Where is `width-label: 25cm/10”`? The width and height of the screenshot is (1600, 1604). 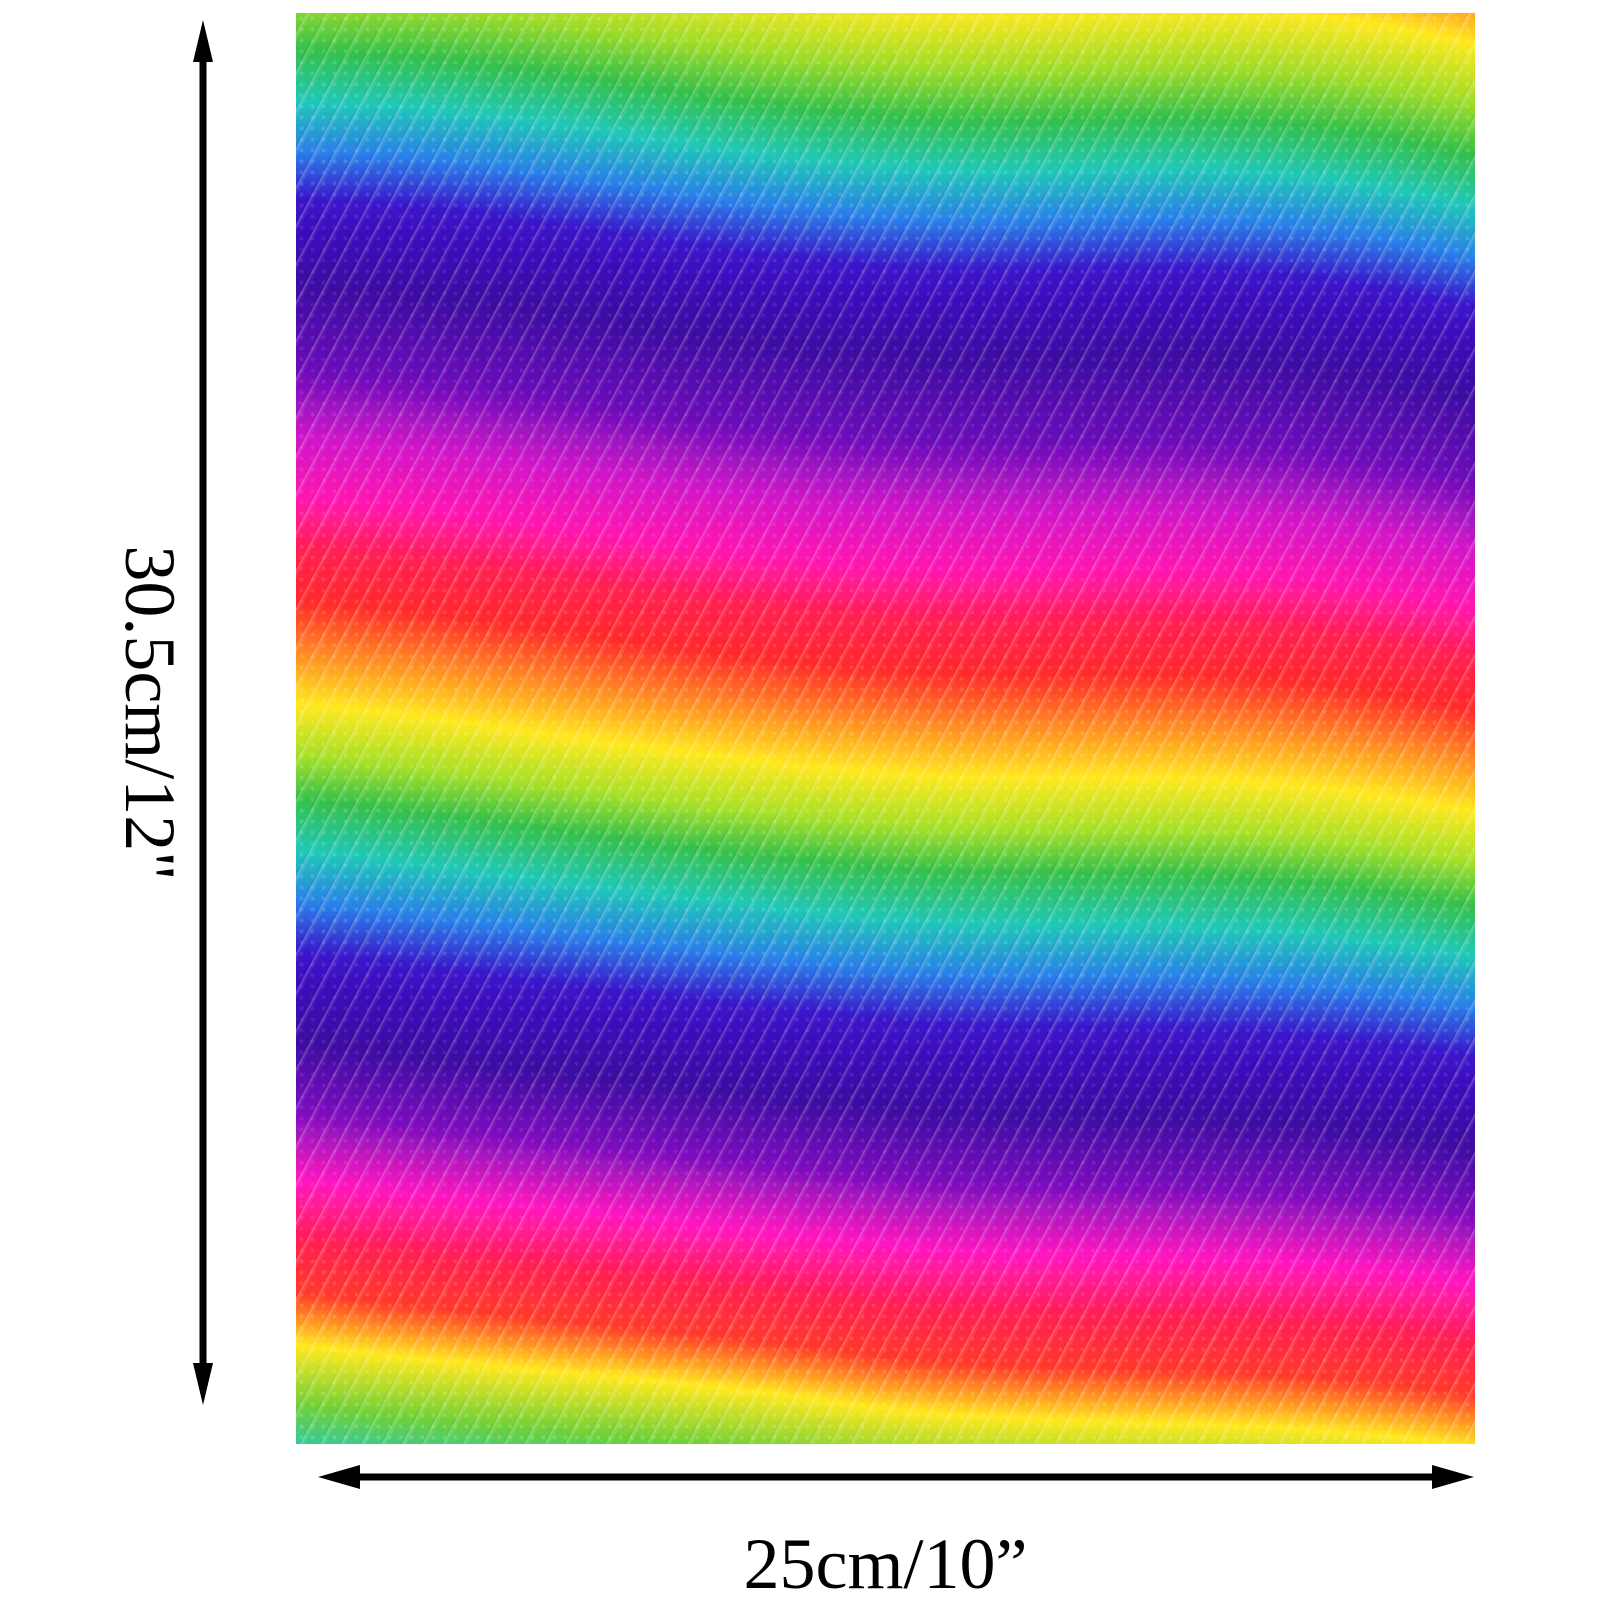 width-label: 25cm/10” is located at coordinates (885, 1564).